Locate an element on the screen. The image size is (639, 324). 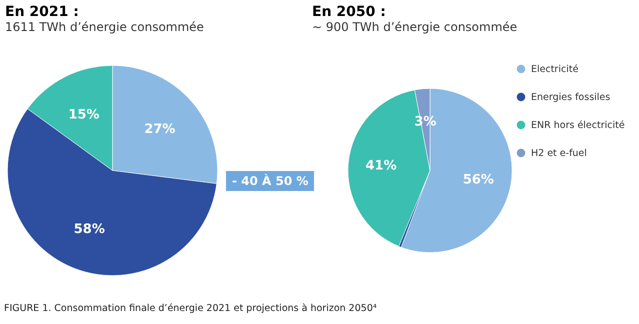
chart-subtitle: ~ 900 TWh d’énergie consommée is located at coordinates (415, 27).